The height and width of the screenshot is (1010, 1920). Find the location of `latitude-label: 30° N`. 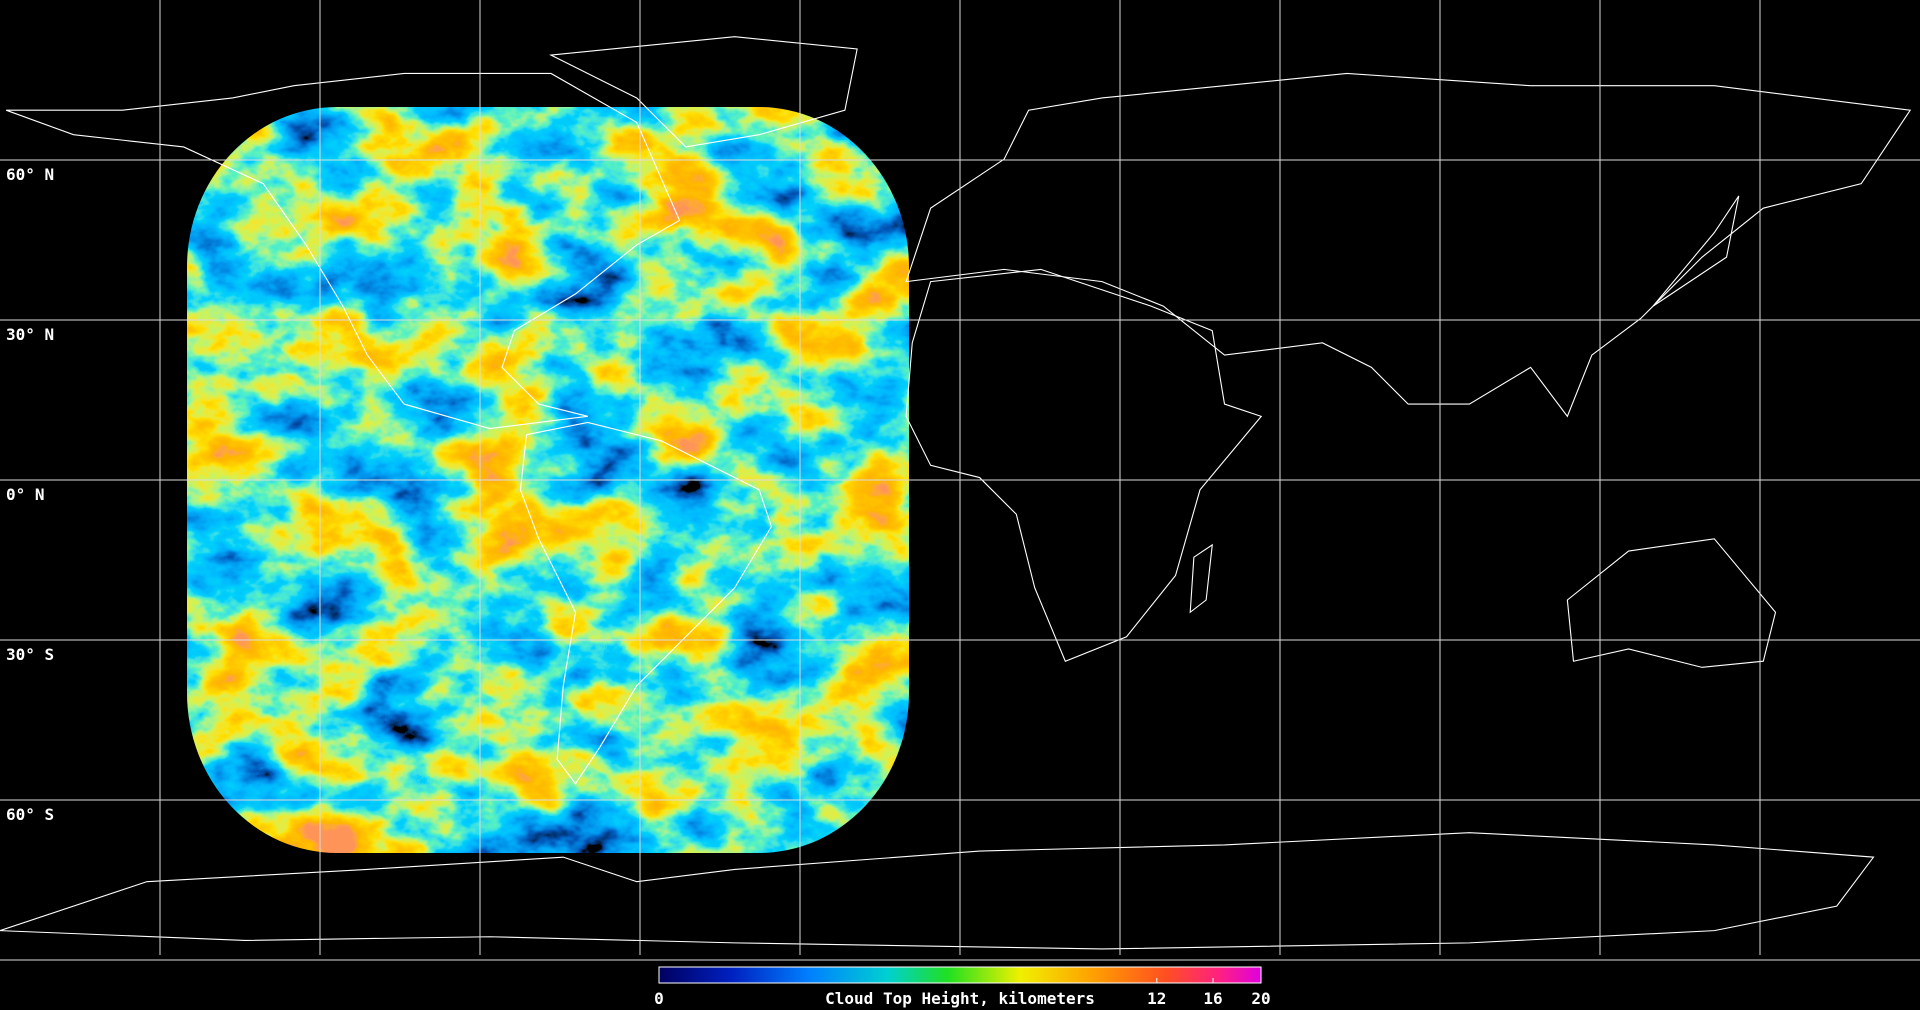

latitude-label: 30° N is located at coordinates (30, 334).